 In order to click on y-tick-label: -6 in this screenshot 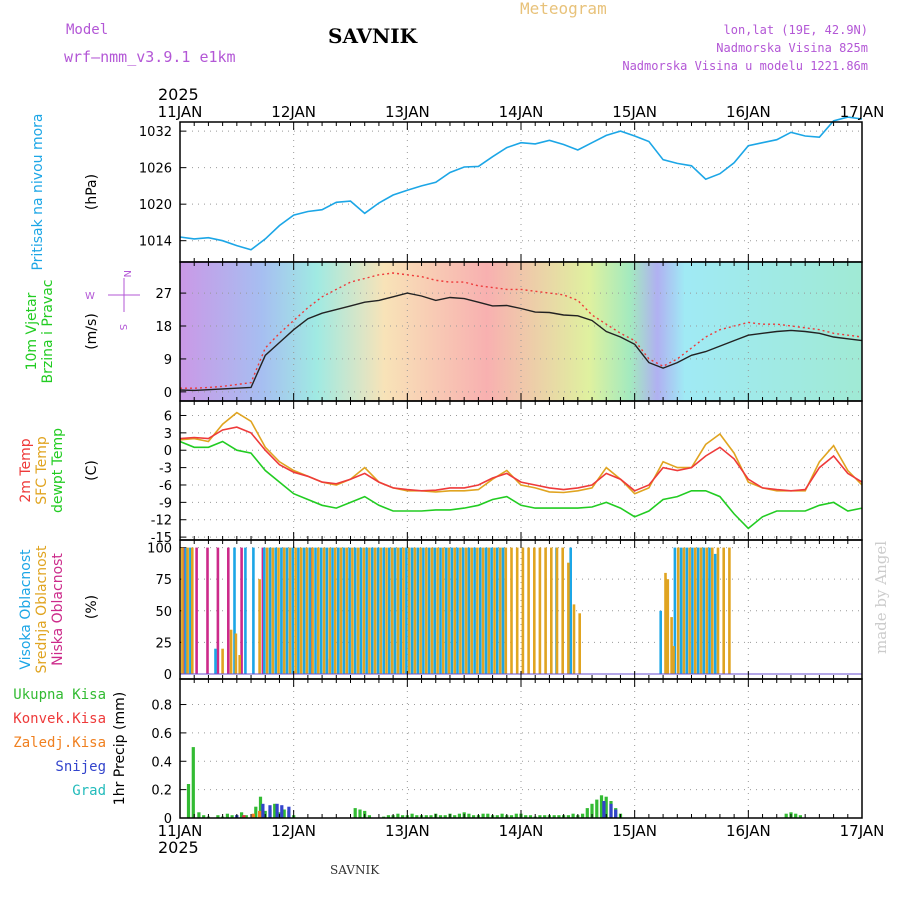, I will do `click(165, 486)`.